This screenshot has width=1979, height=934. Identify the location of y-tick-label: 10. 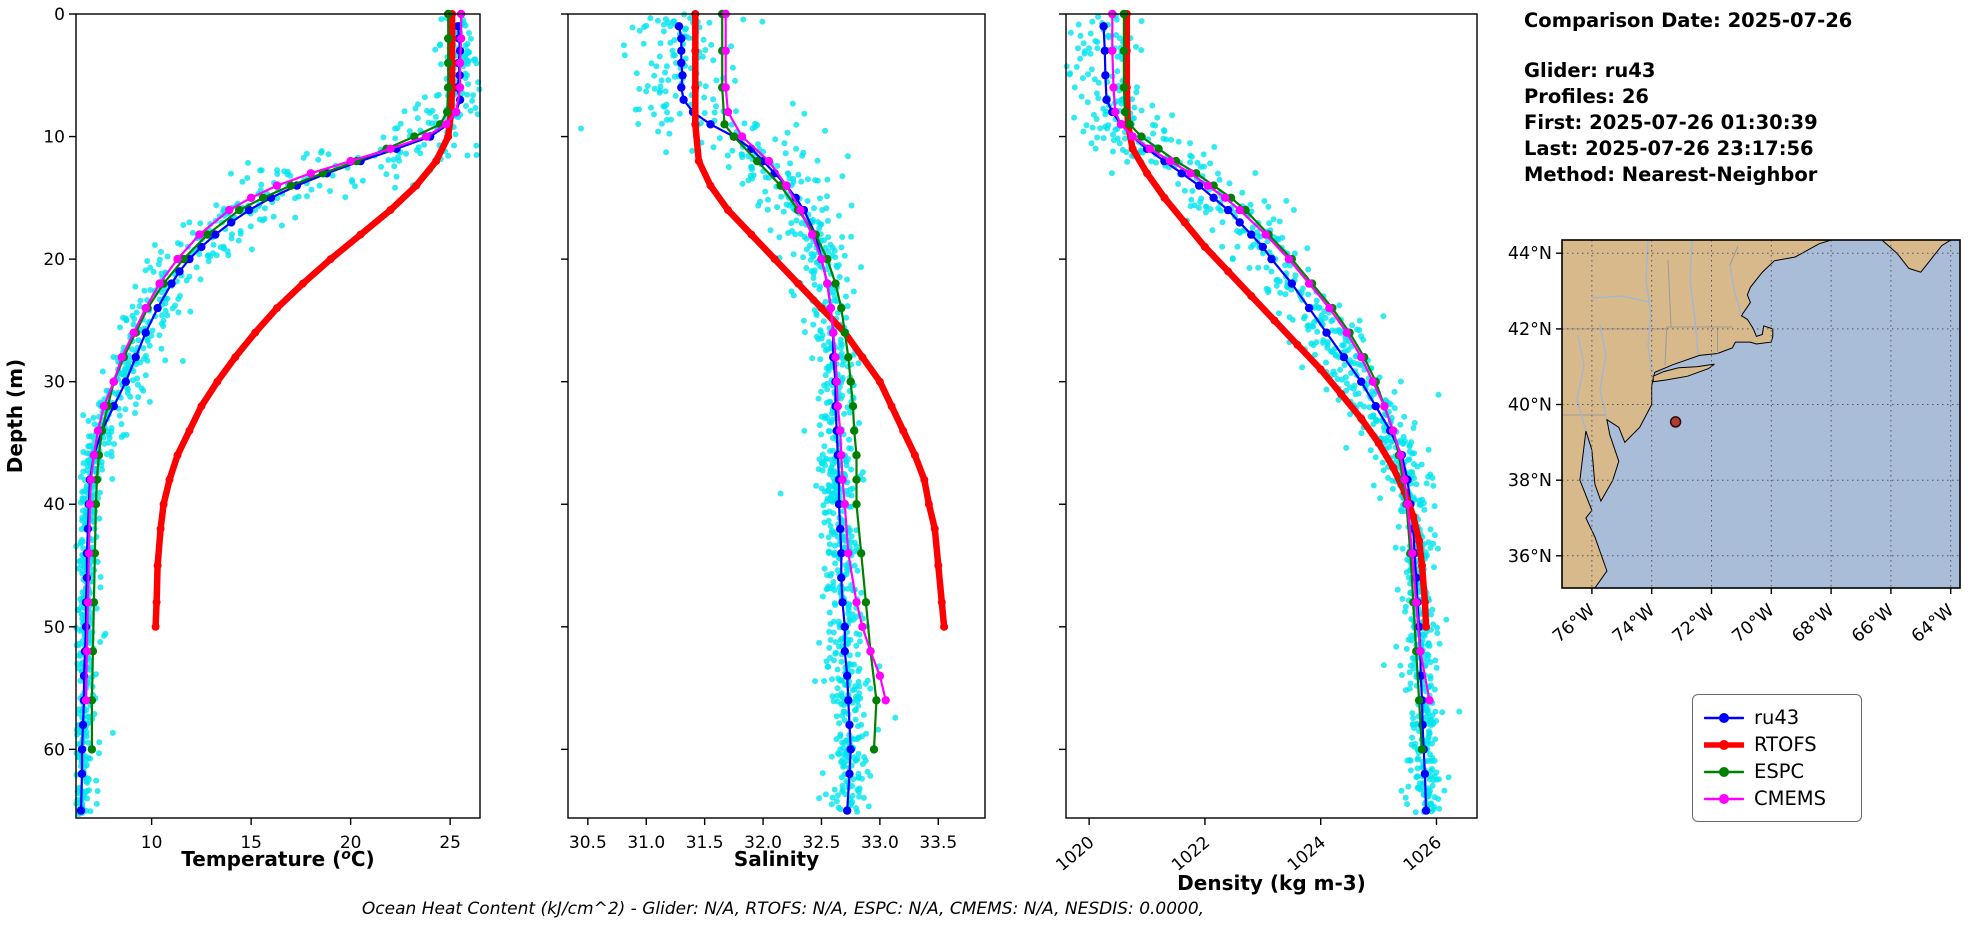
(54, 138).